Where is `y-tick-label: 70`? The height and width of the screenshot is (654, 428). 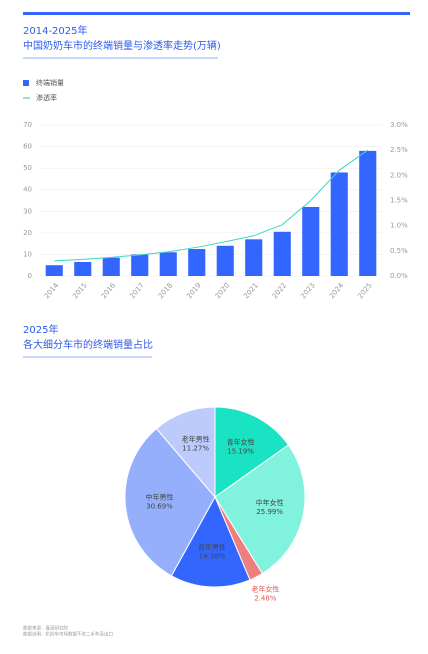
y-tick-label: 70 is located at coordinates (27, 125).